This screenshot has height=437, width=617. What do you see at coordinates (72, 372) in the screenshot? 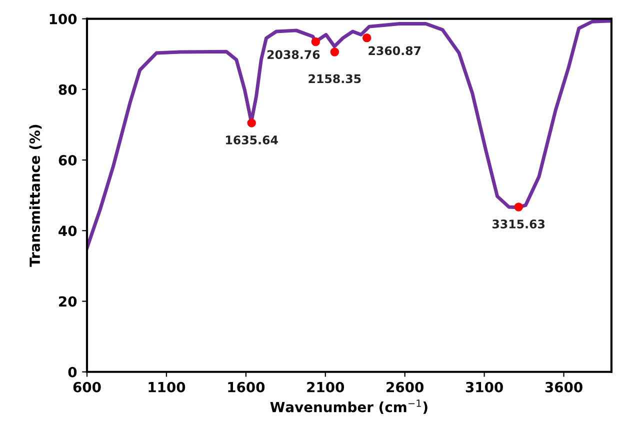
I see `y-tick-label: 0` at bounding box center [72, 372].